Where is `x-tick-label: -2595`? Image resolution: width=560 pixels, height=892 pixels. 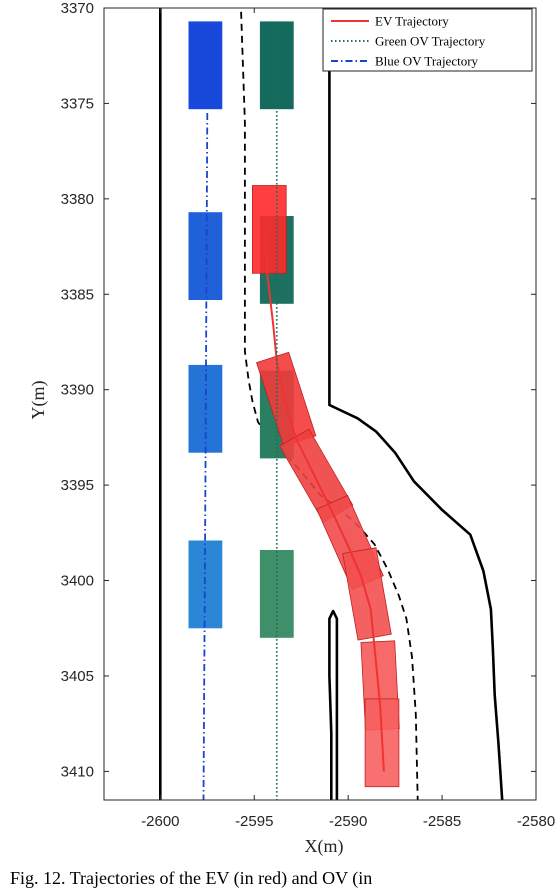
x-tick-label: -2595 is located at coordinates (254, 821).